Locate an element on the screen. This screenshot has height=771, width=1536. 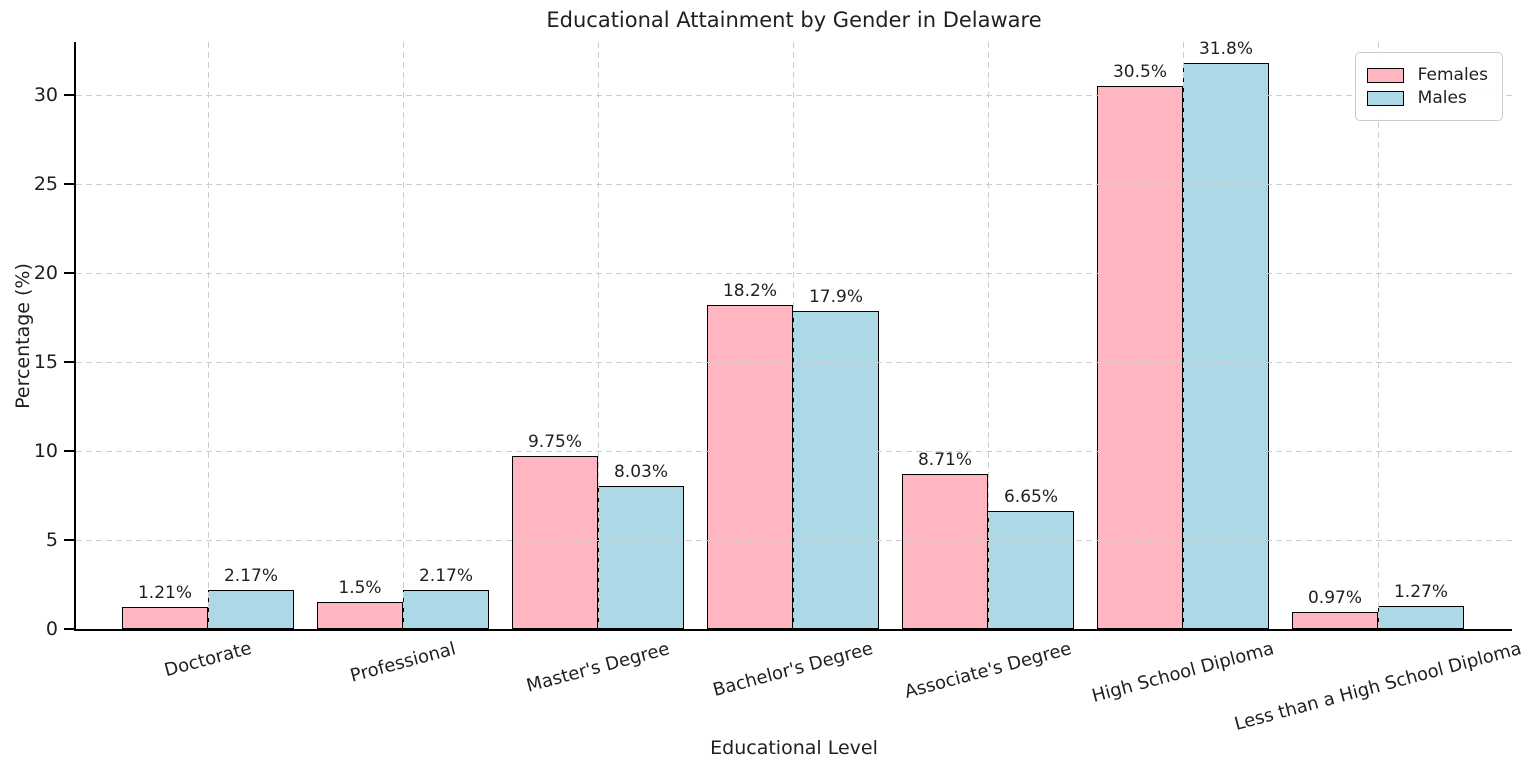
y-tick-label: 0 is located at coordinates (51, 629).